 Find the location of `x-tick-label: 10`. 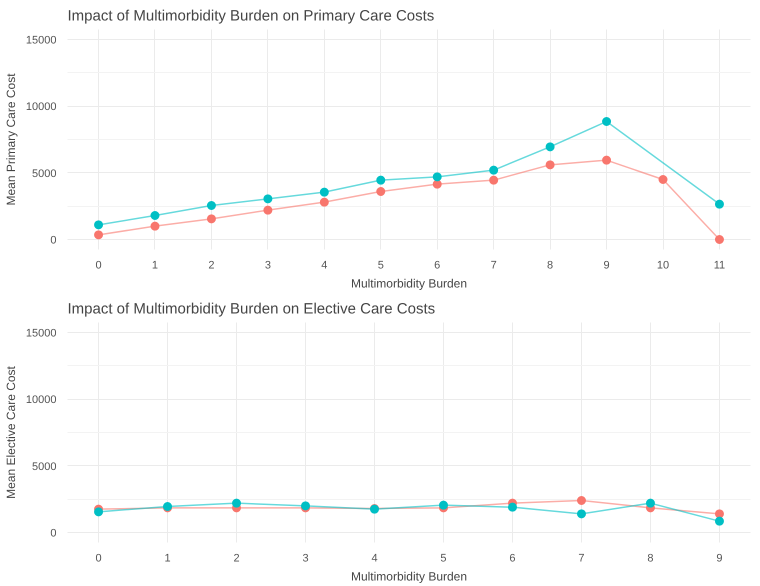

x-tick-label: 10 is located at coordinates (663, 266).